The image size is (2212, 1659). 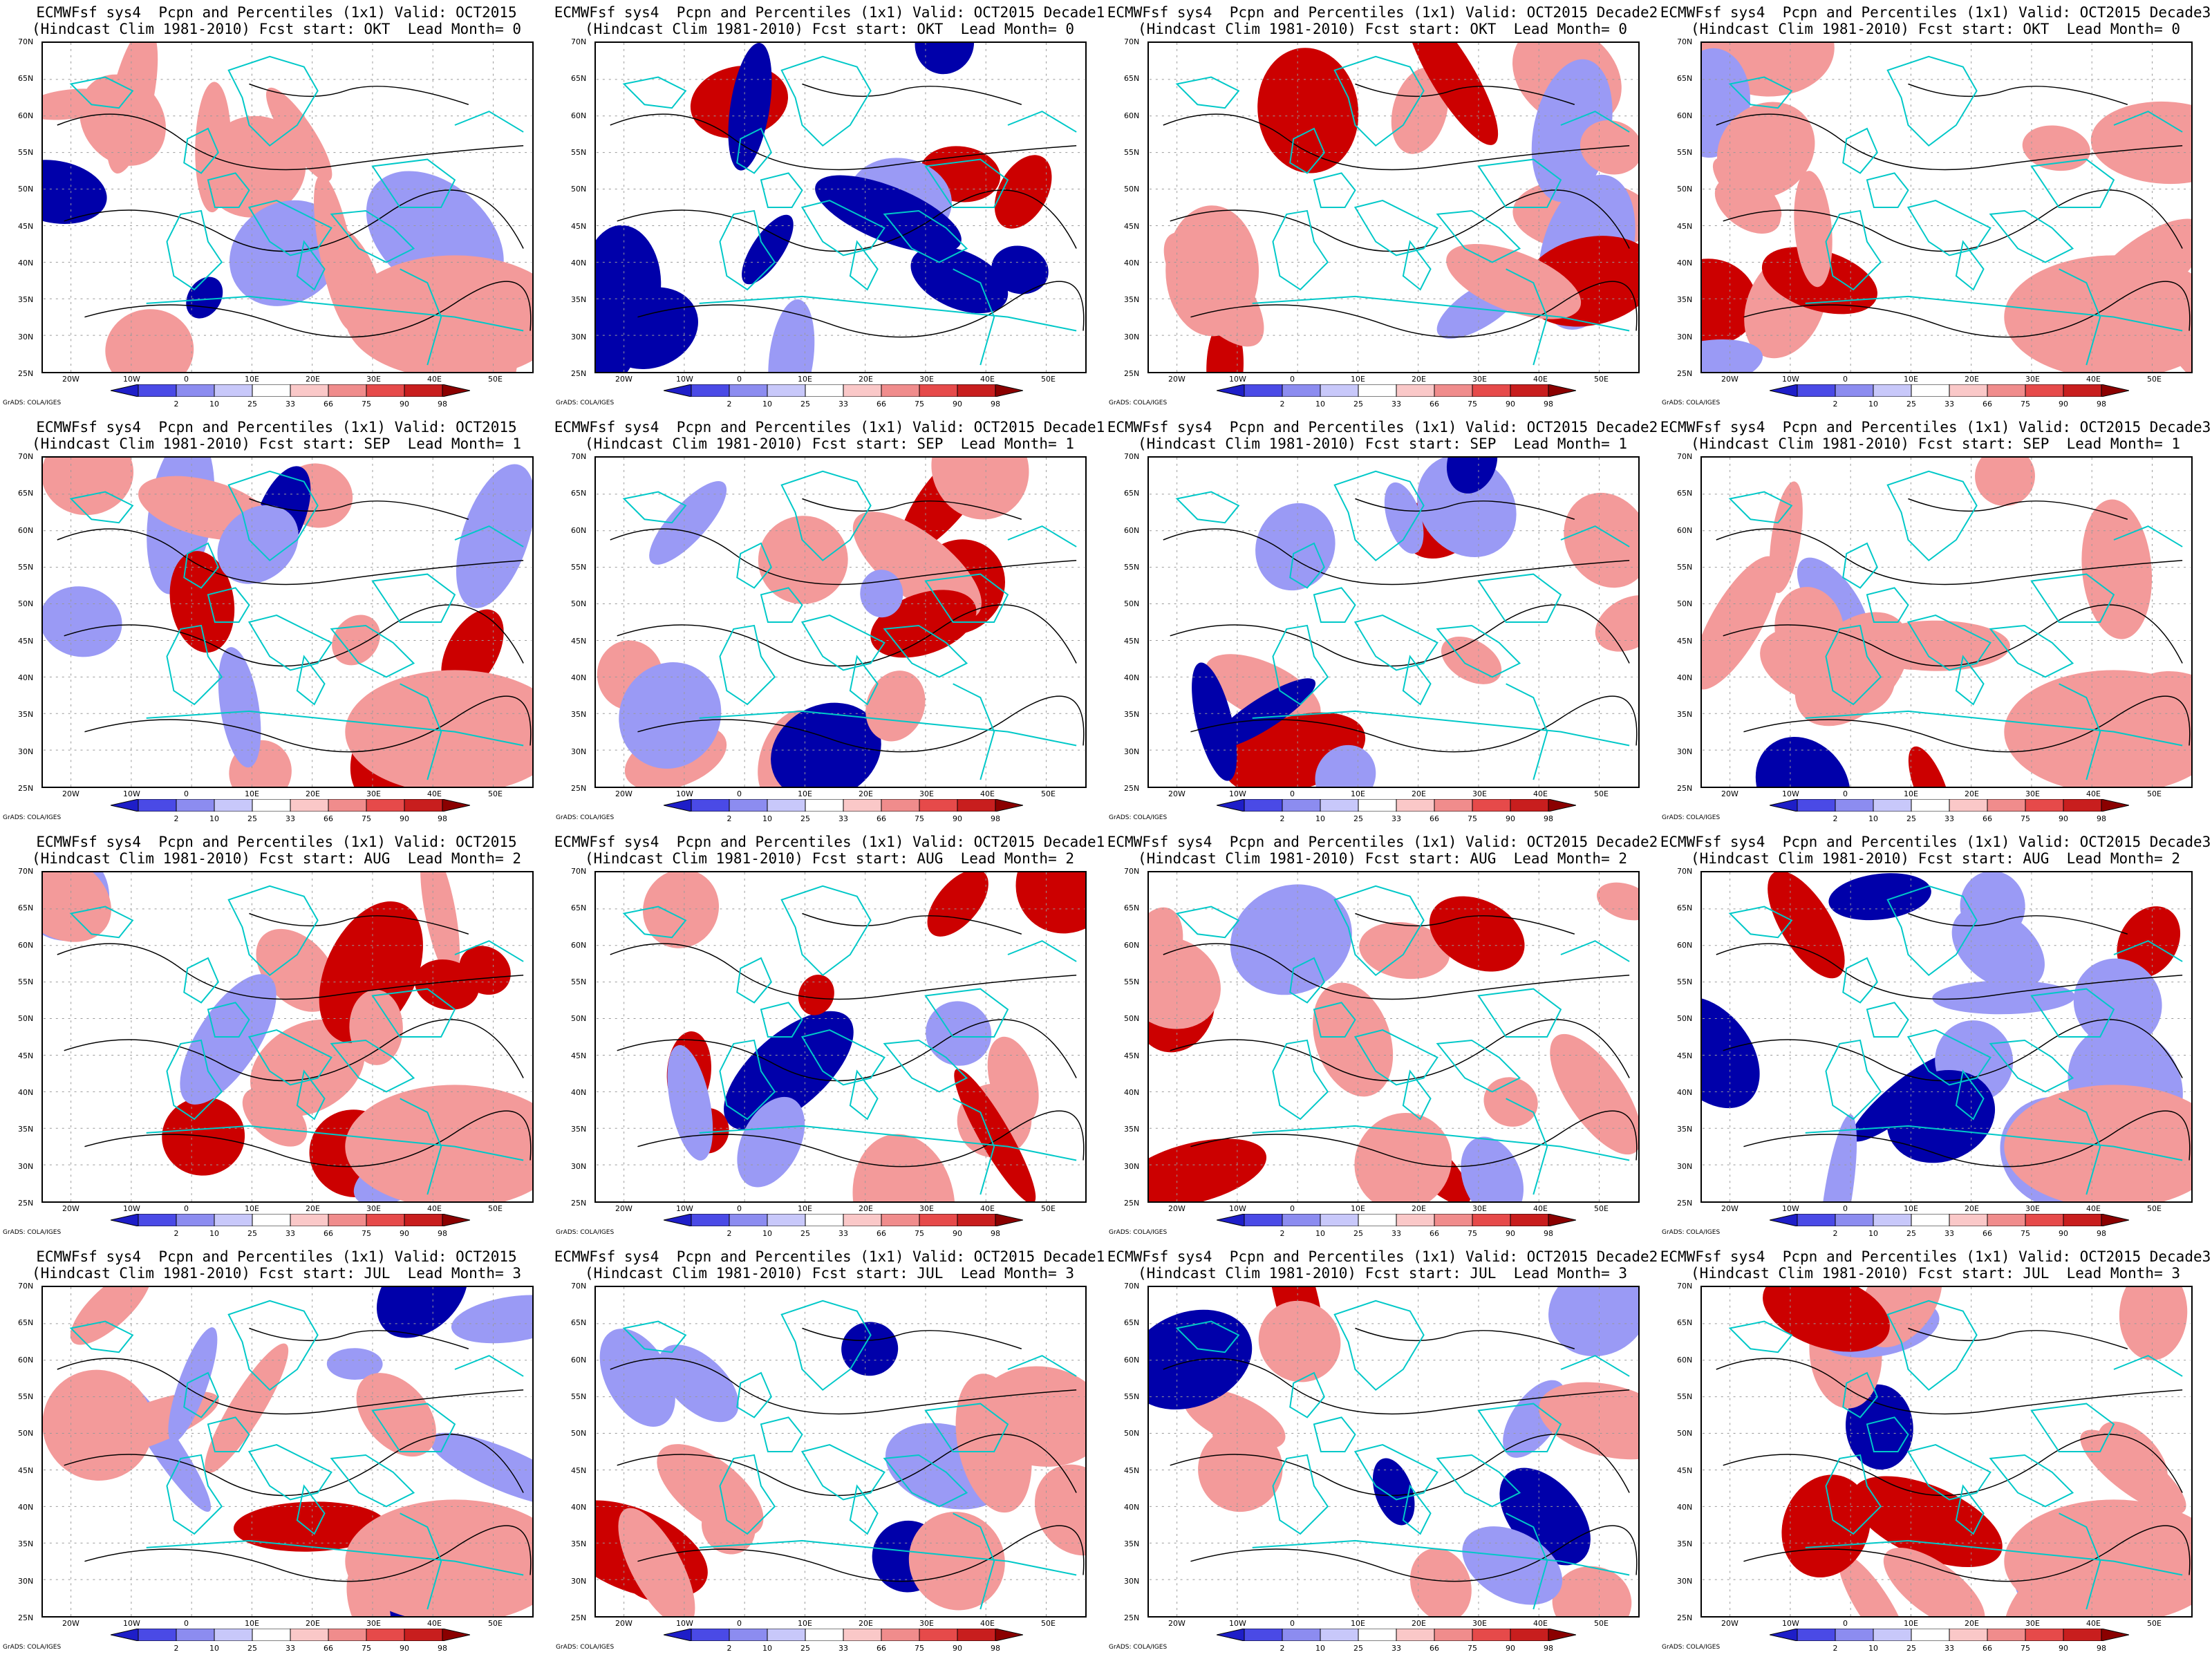 I want to click on latitude-label: 70N, so click(x=1685, y=871).